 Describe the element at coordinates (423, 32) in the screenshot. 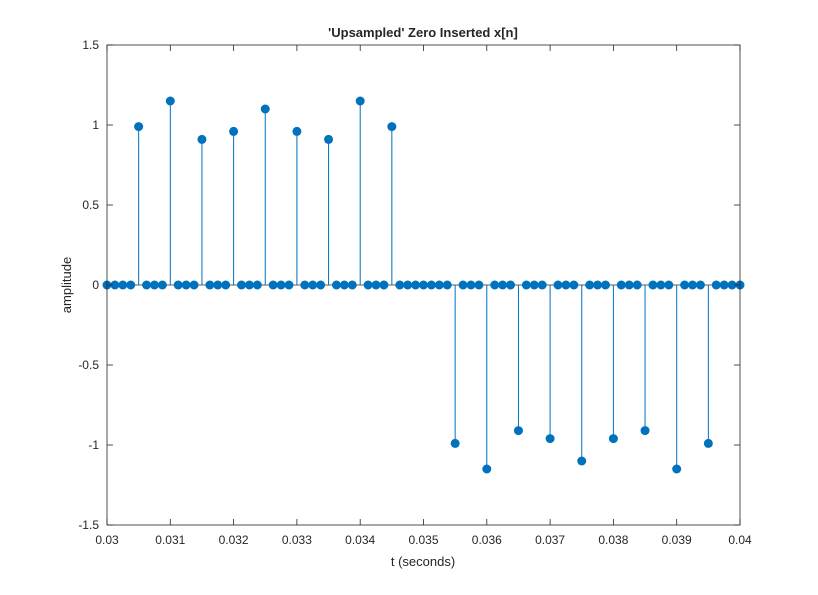

I see `chart-title: 'Upsampled' Zero Inserted x[n]` at that location.